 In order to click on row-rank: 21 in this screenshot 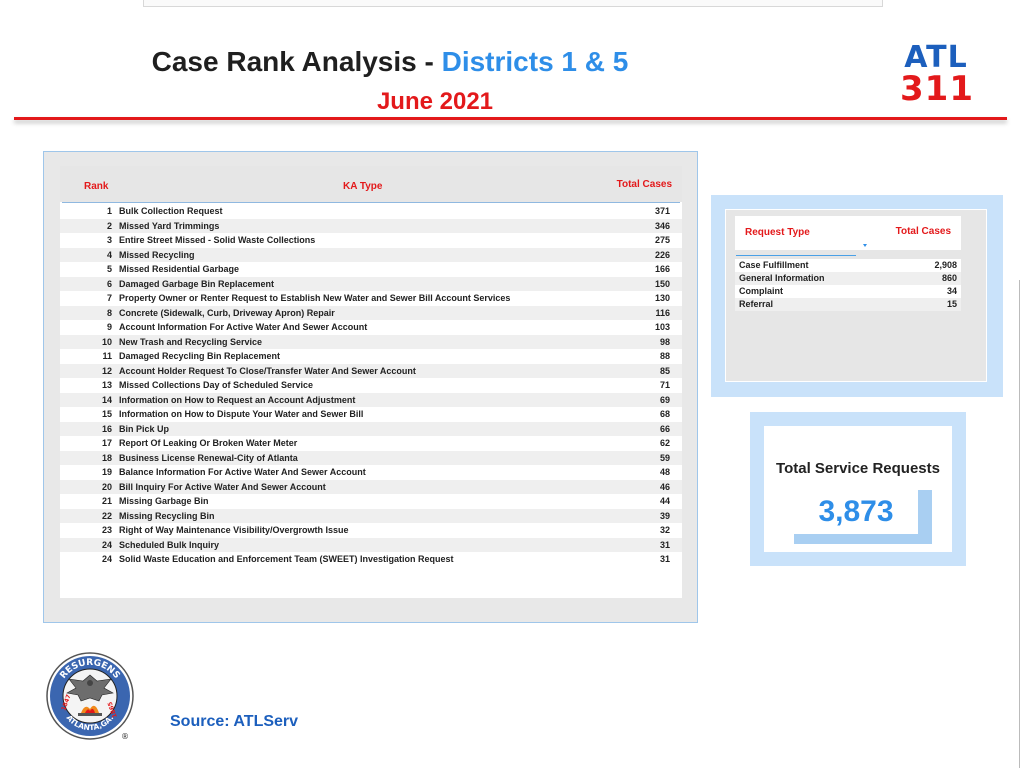, I will do `click(106, 501)`.